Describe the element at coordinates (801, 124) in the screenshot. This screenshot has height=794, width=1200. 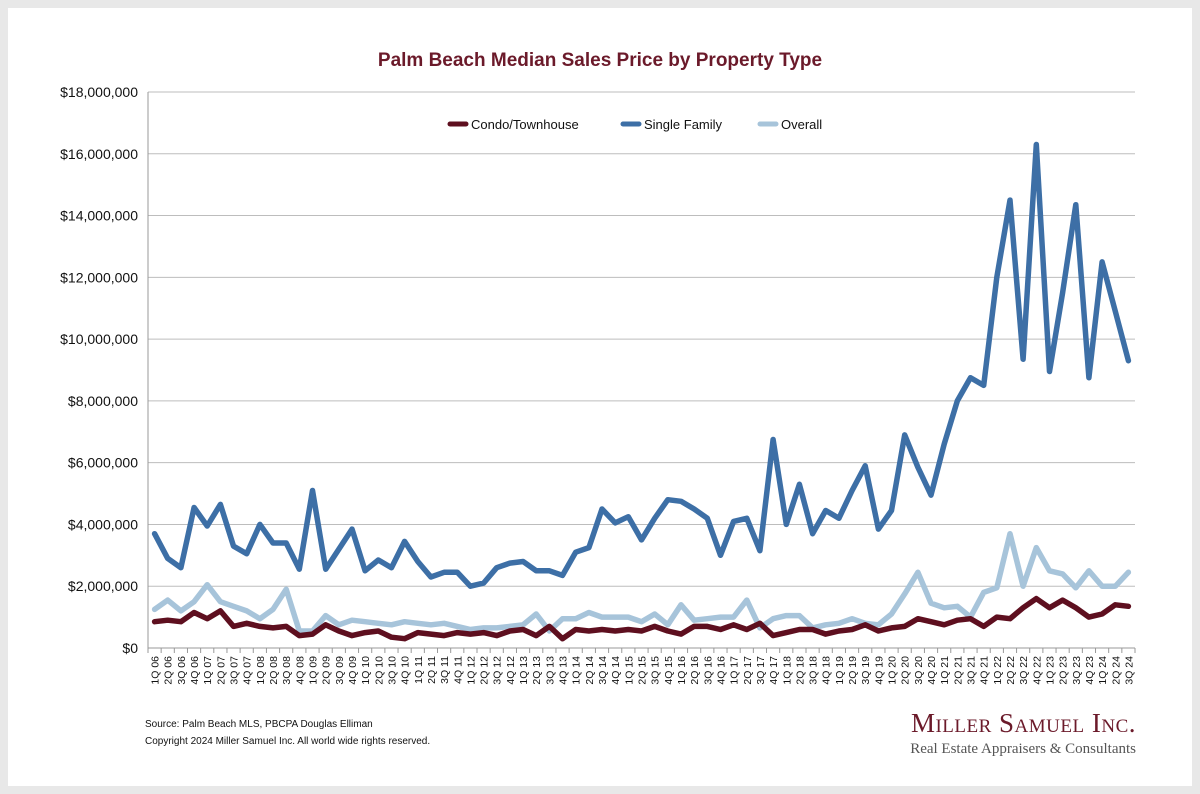
I see `legend-label: Overall` at that location.